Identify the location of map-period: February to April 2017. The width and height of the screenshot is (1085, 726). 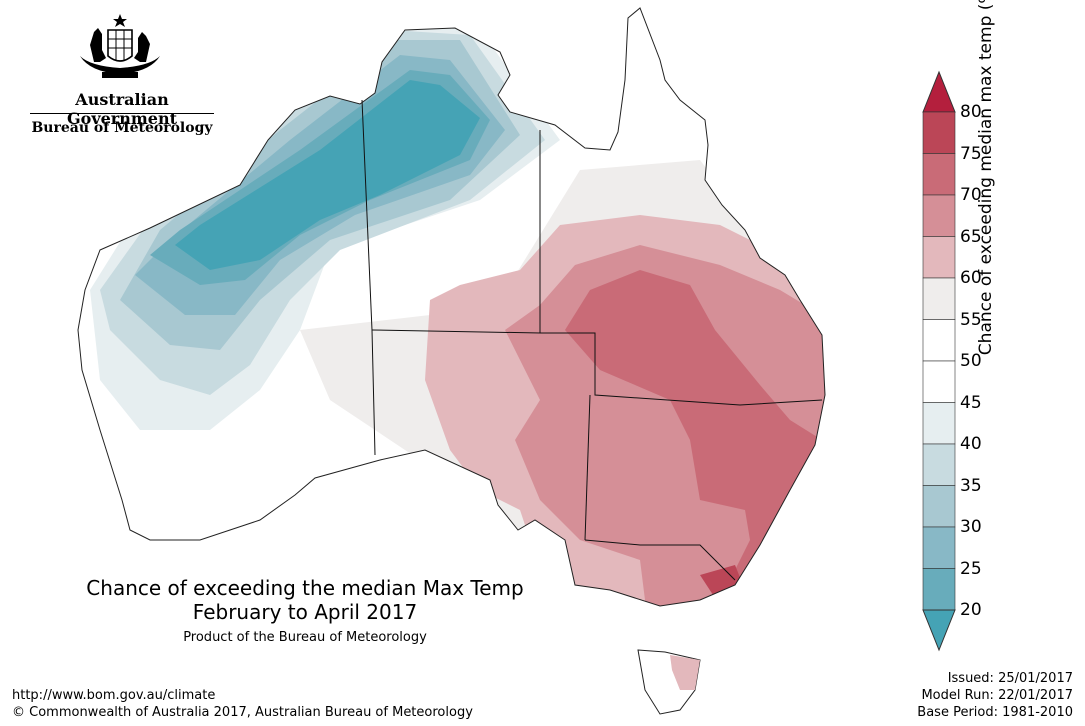
(305, 612).